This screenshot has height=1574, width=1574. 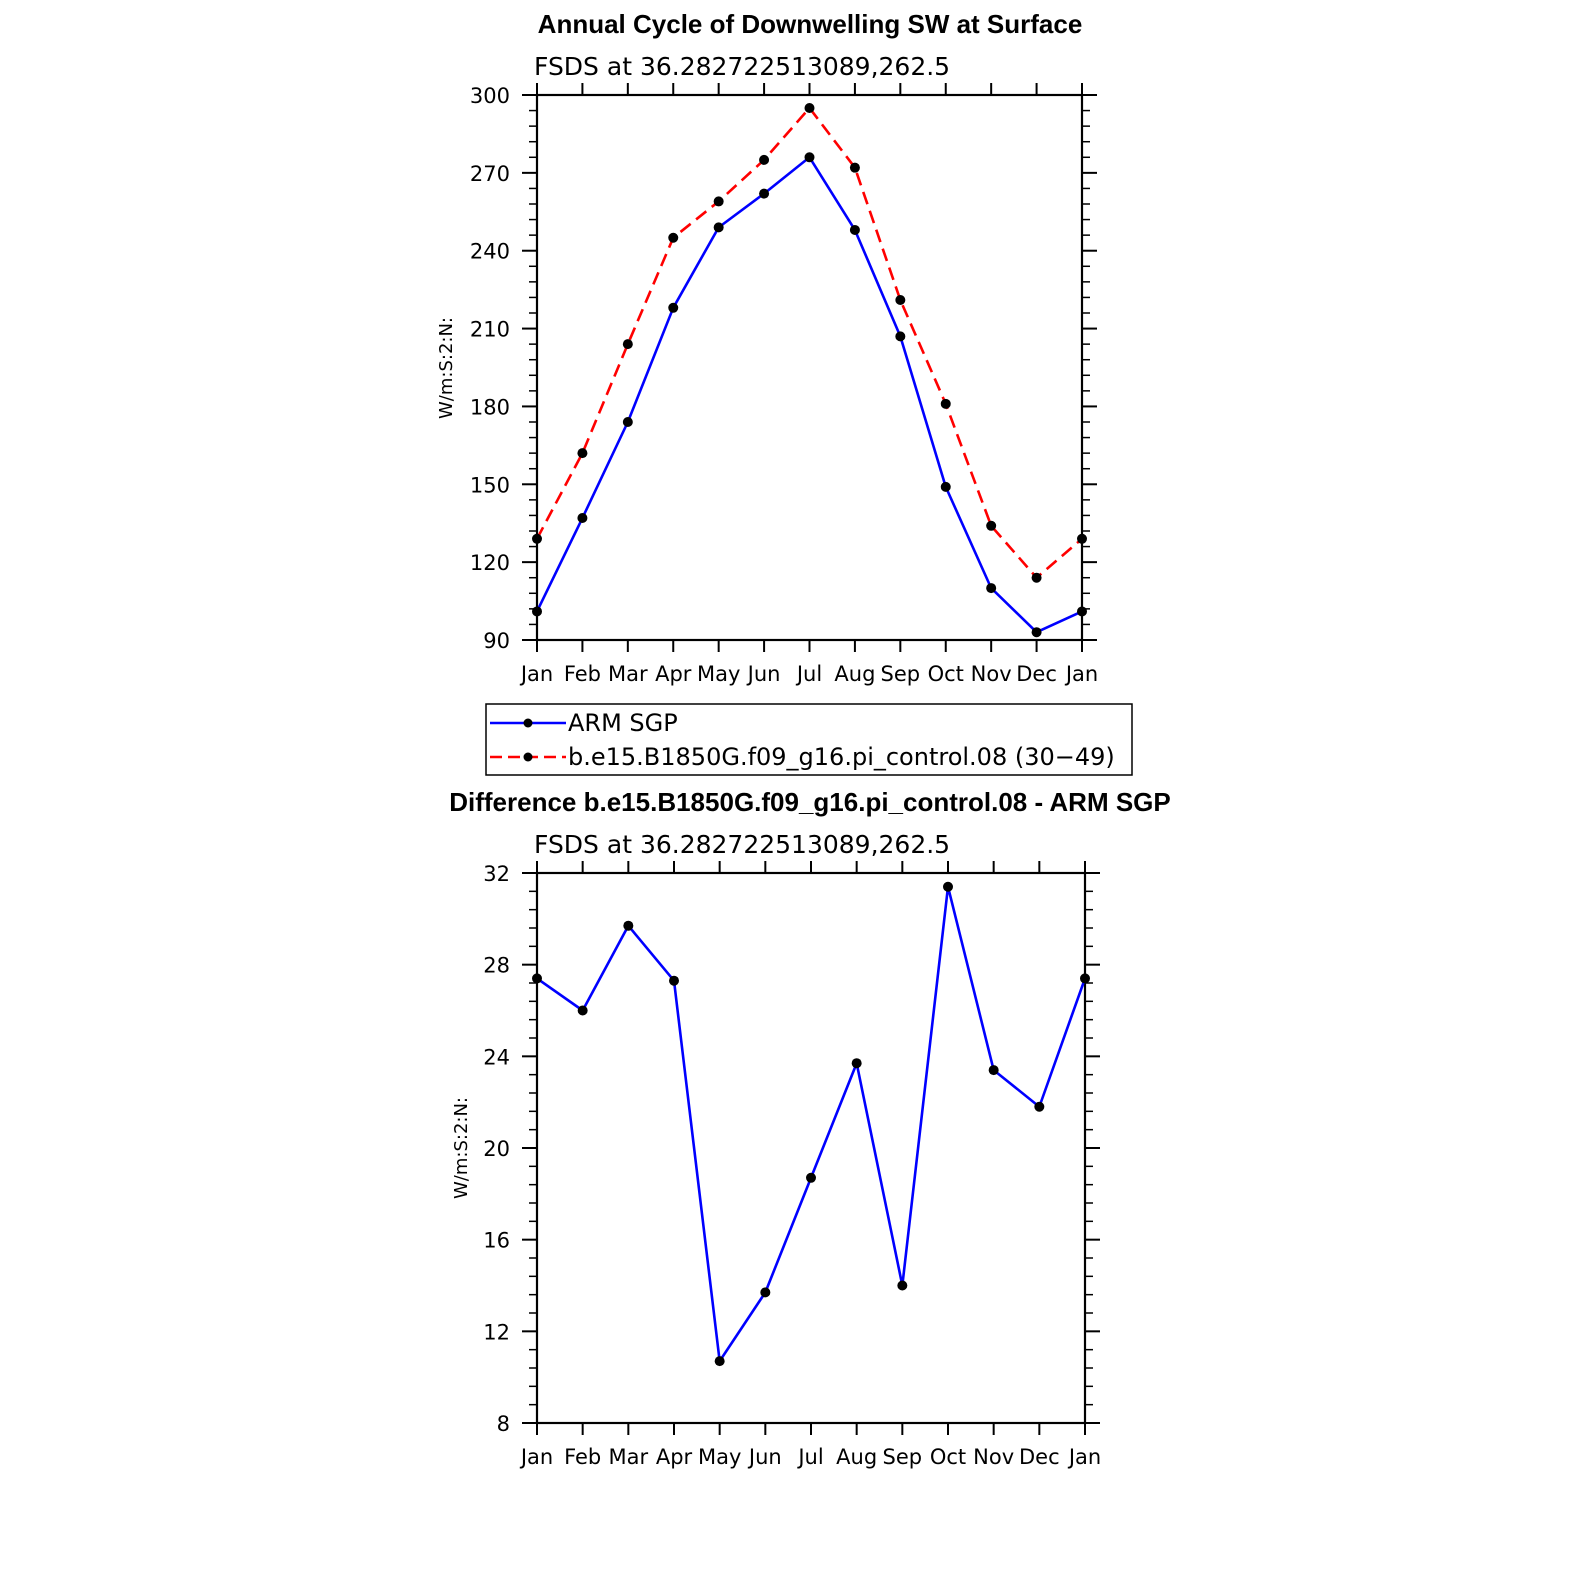 I want to click on legend-box, so click(x=809, y=739).